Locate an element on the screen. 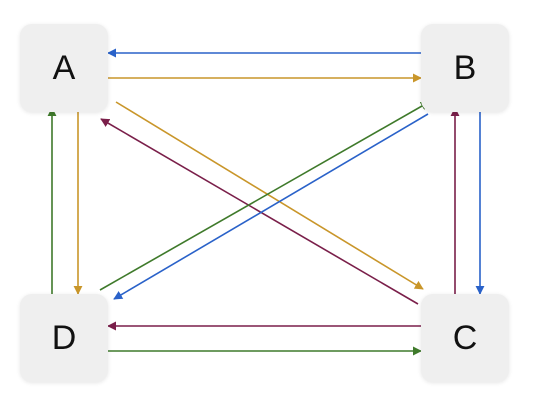 This screenshot has height=405, width=537. node-b: B is located at coordinates (465, 68).